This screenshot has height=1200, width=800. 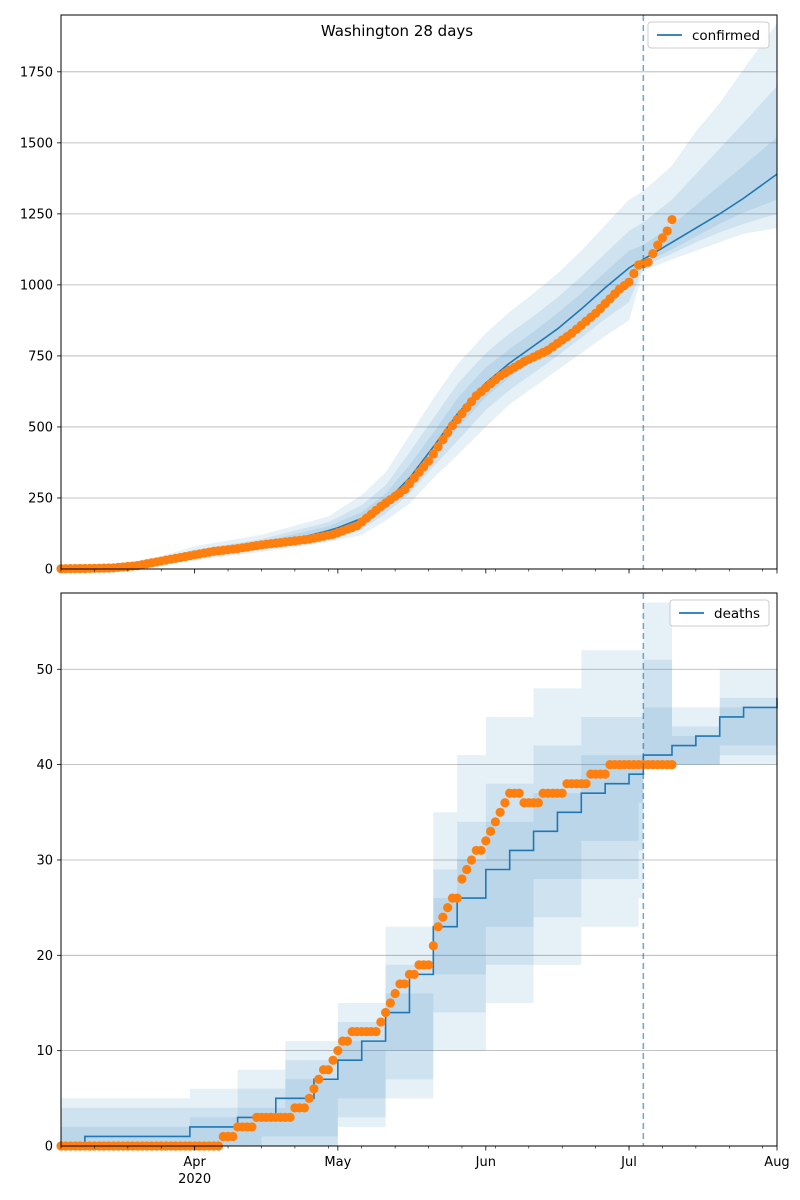 I want to click on y-tick-label: 1750, so click(x=36, y=72).